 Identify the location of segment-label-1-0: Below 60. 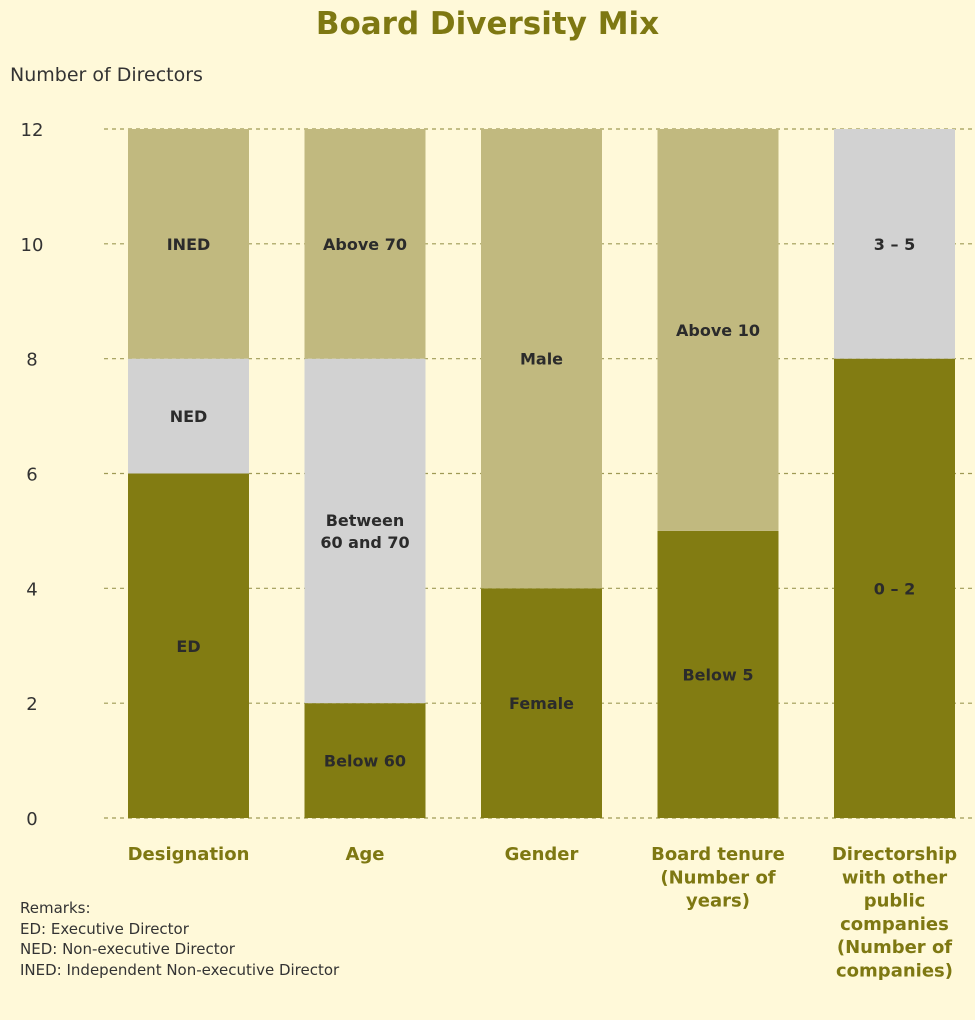
(365, 761).